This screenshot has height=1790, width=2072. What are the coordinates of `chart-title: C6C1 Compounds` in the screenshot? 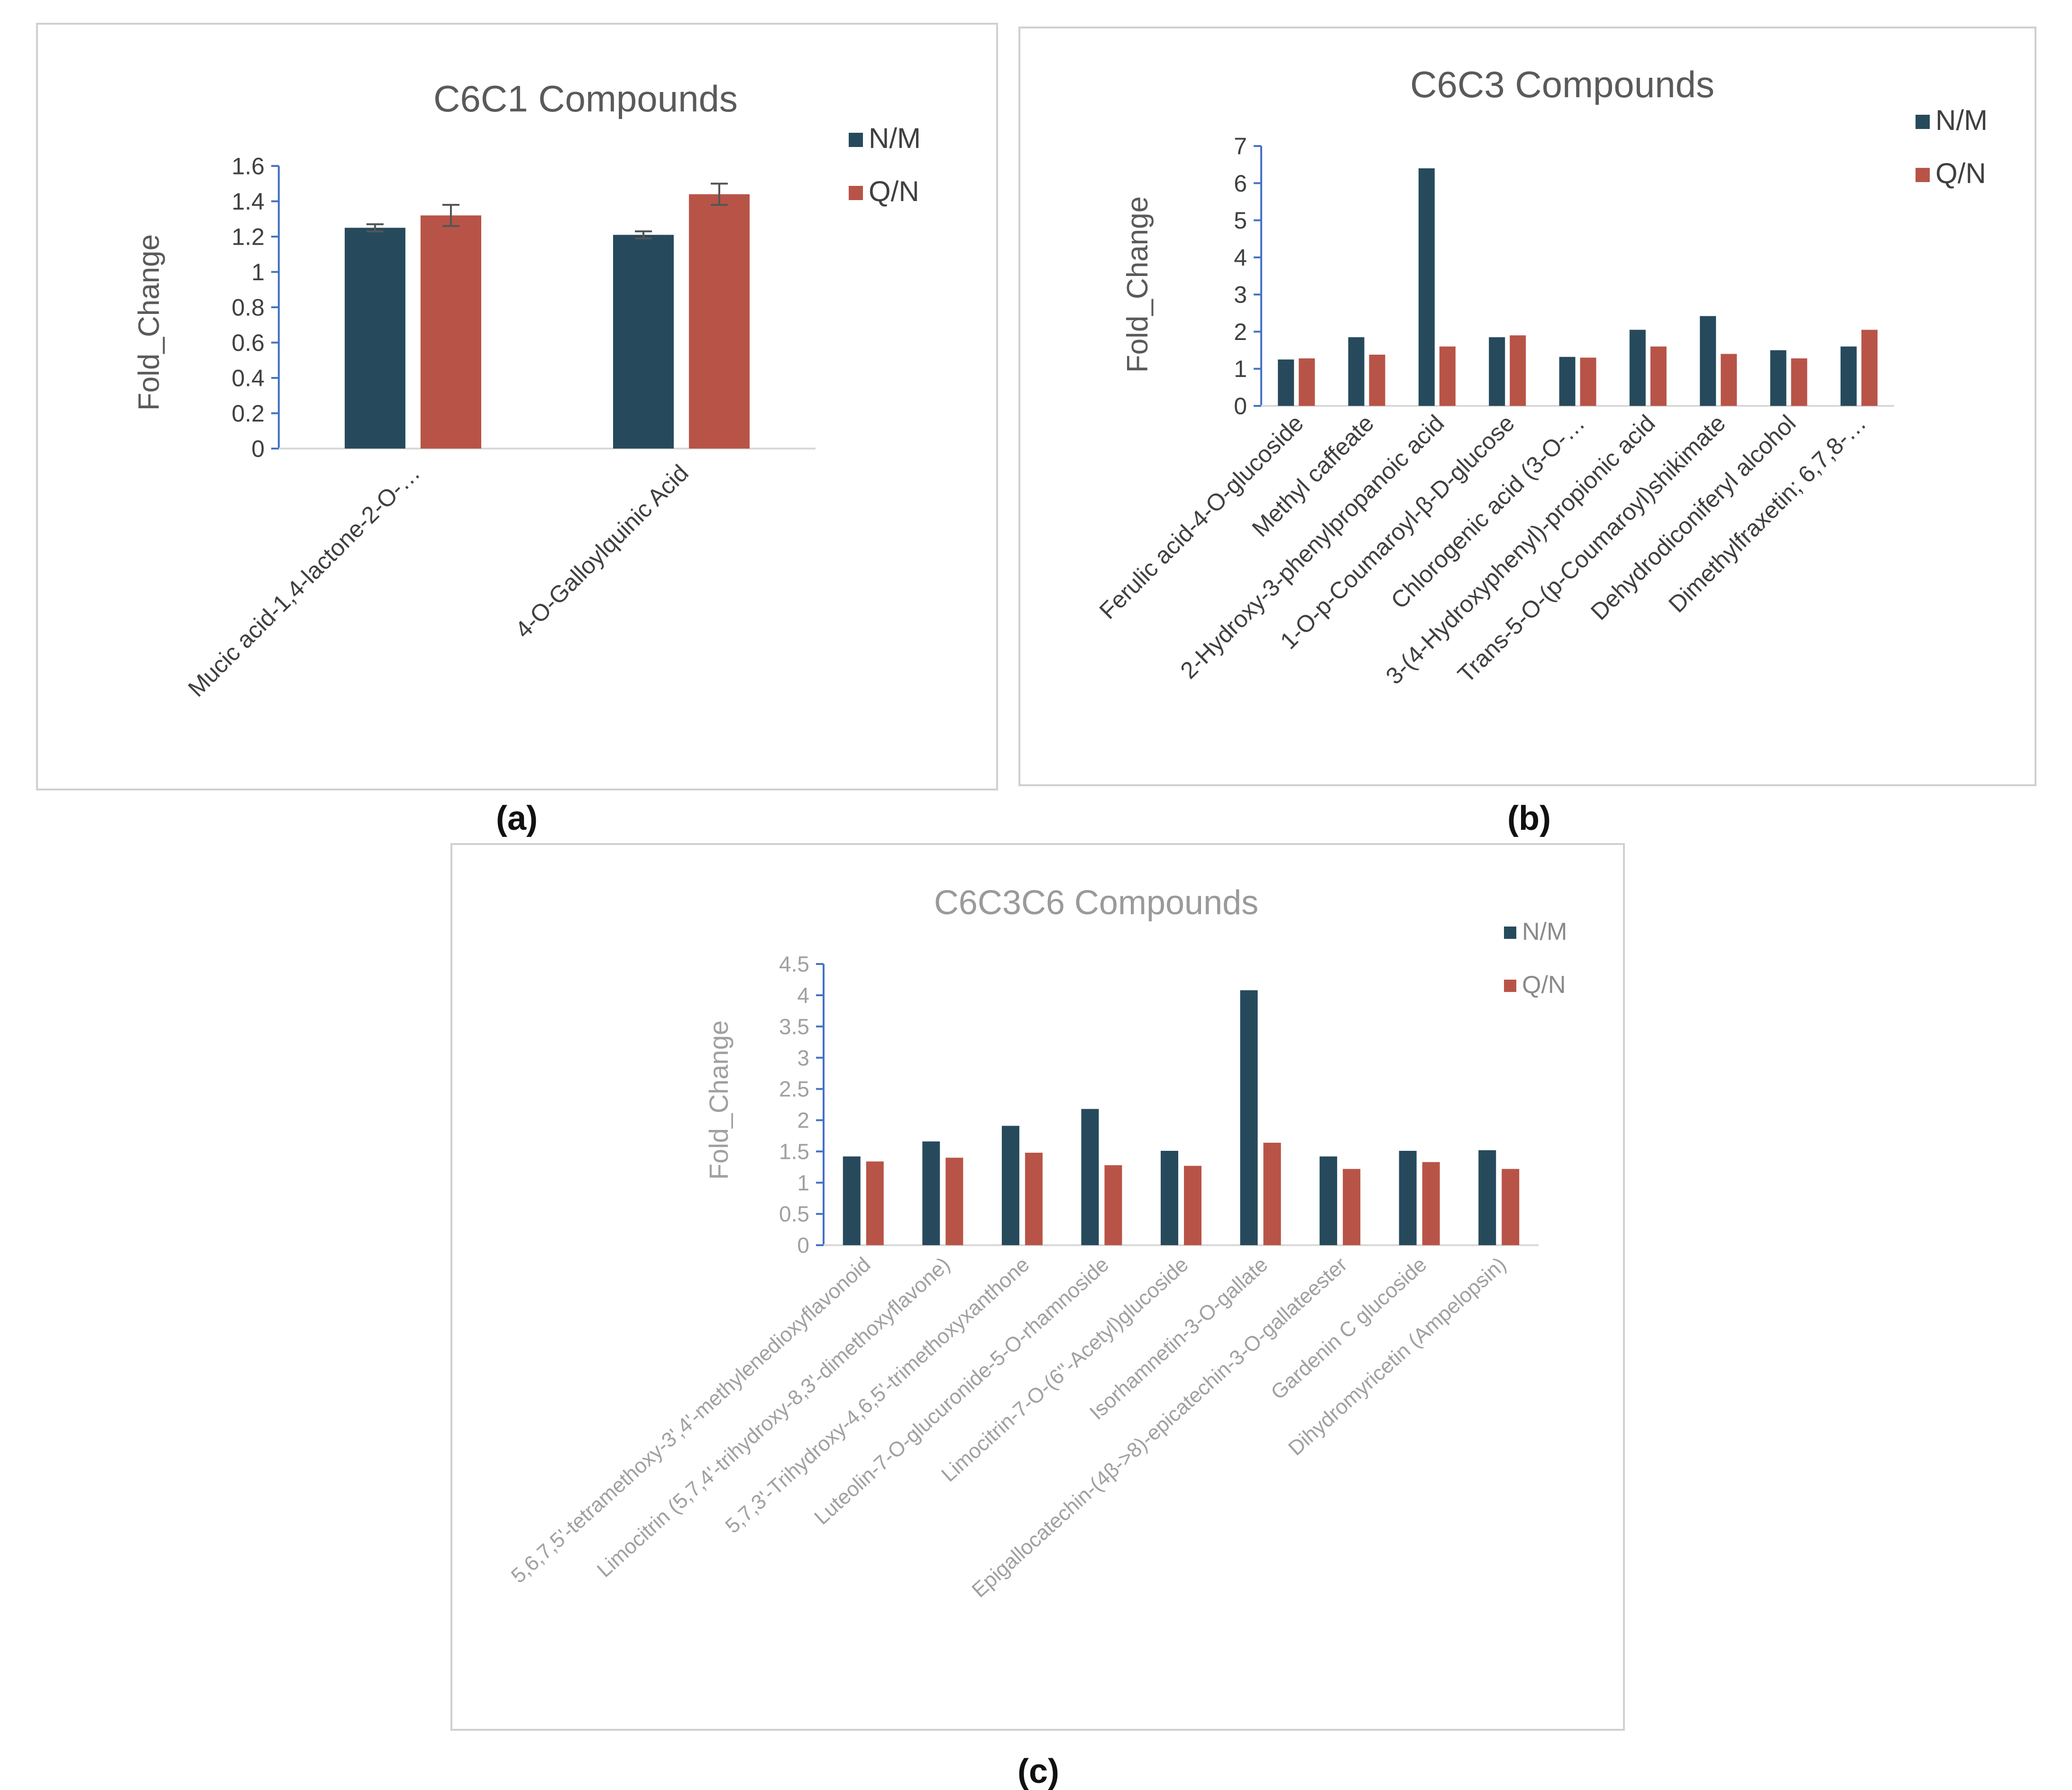 It's located at (585, 99).